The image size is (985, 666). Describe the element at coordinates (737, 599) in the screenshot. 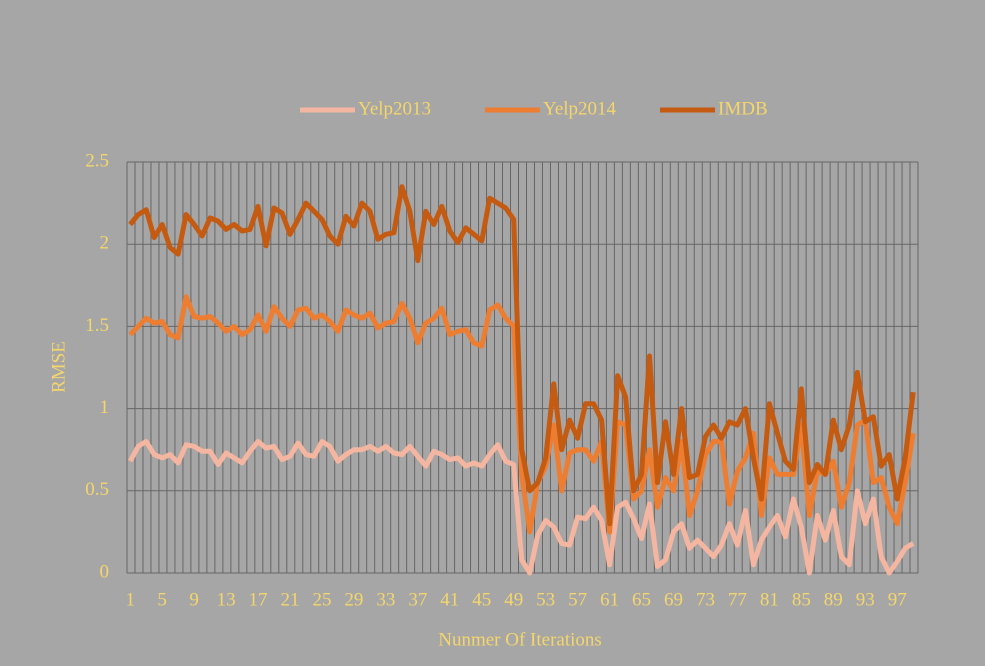

I see `x-tick-label: 77` at that location.